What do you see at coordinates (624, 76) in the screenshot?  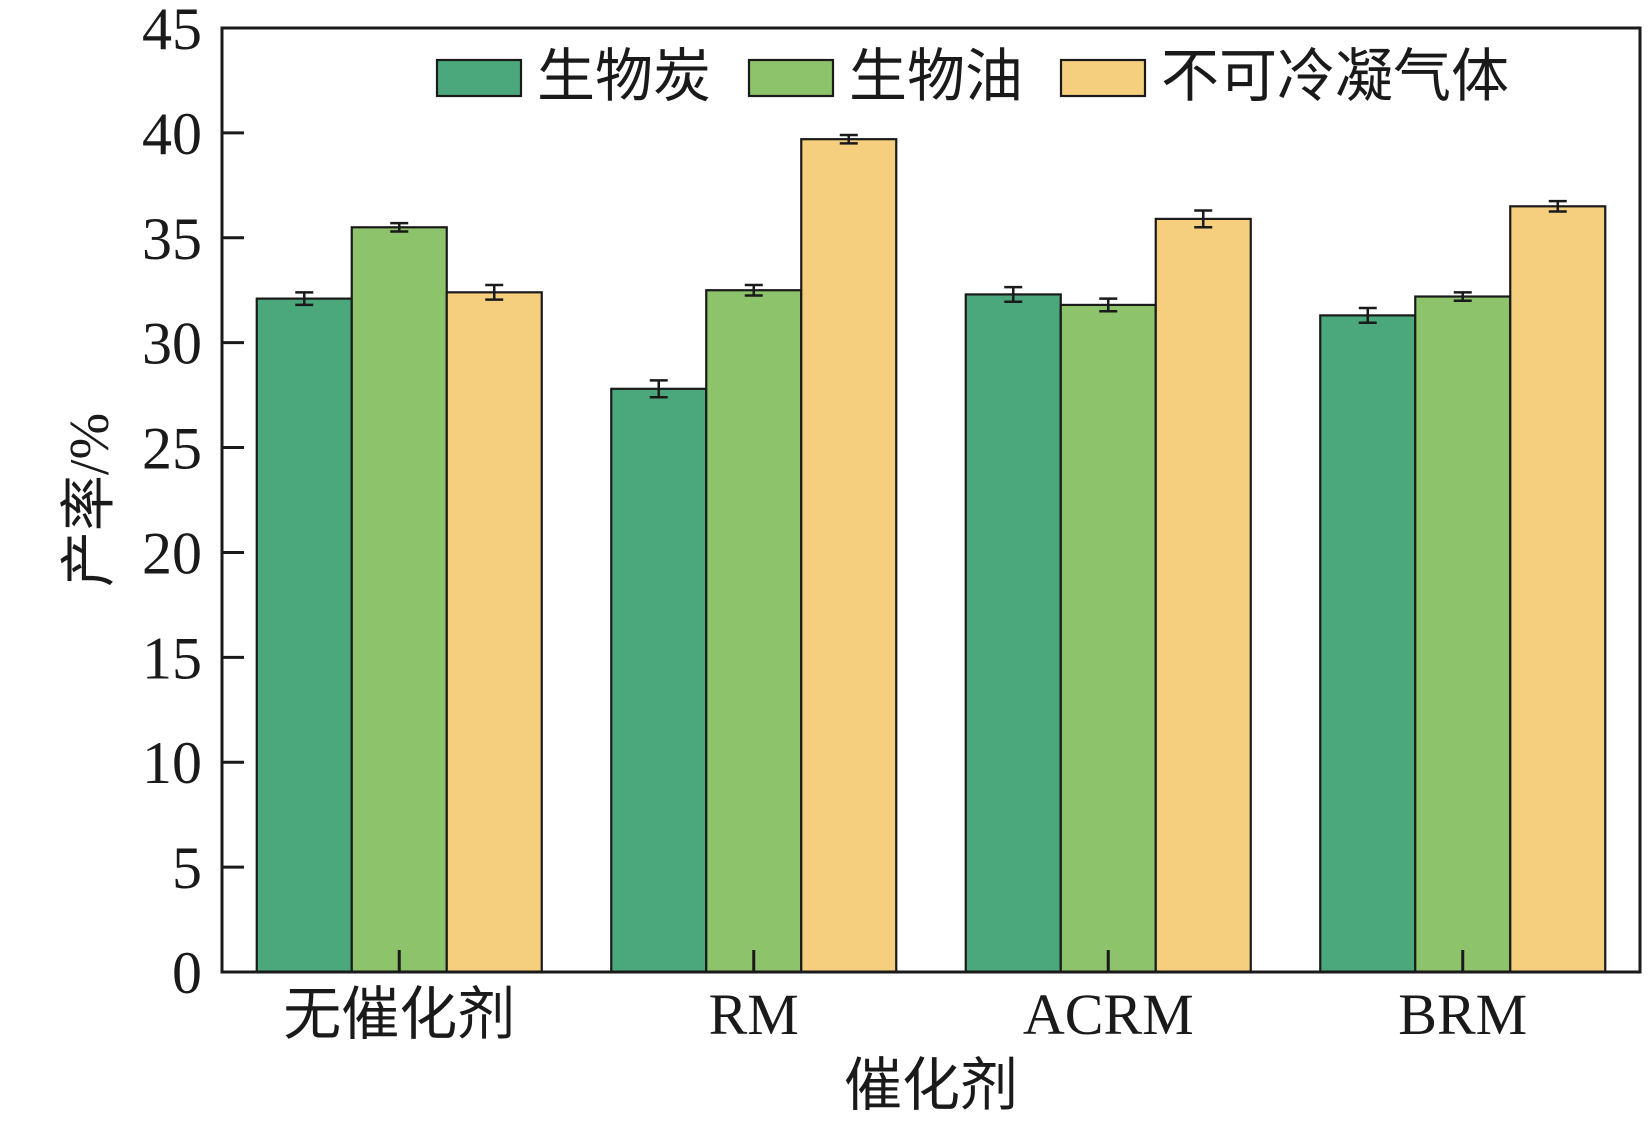 I see `legend-label: 生物炭` at bounding box center [624, 76].